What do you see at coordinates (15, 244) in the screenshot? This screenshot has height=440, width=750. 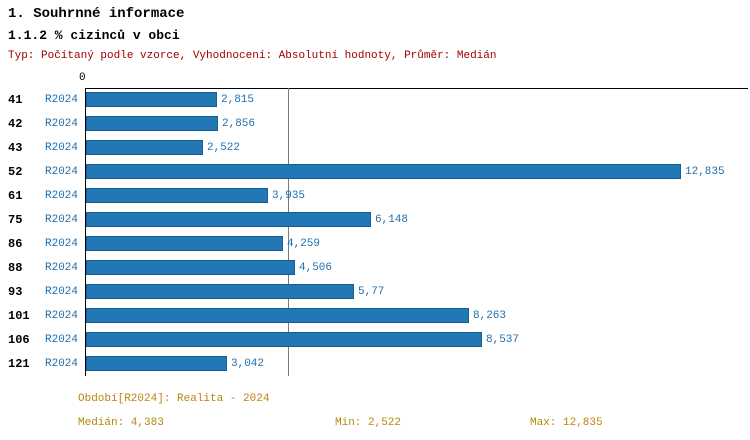 I see `row-category-label: 86` at bounding box center [15, 244].